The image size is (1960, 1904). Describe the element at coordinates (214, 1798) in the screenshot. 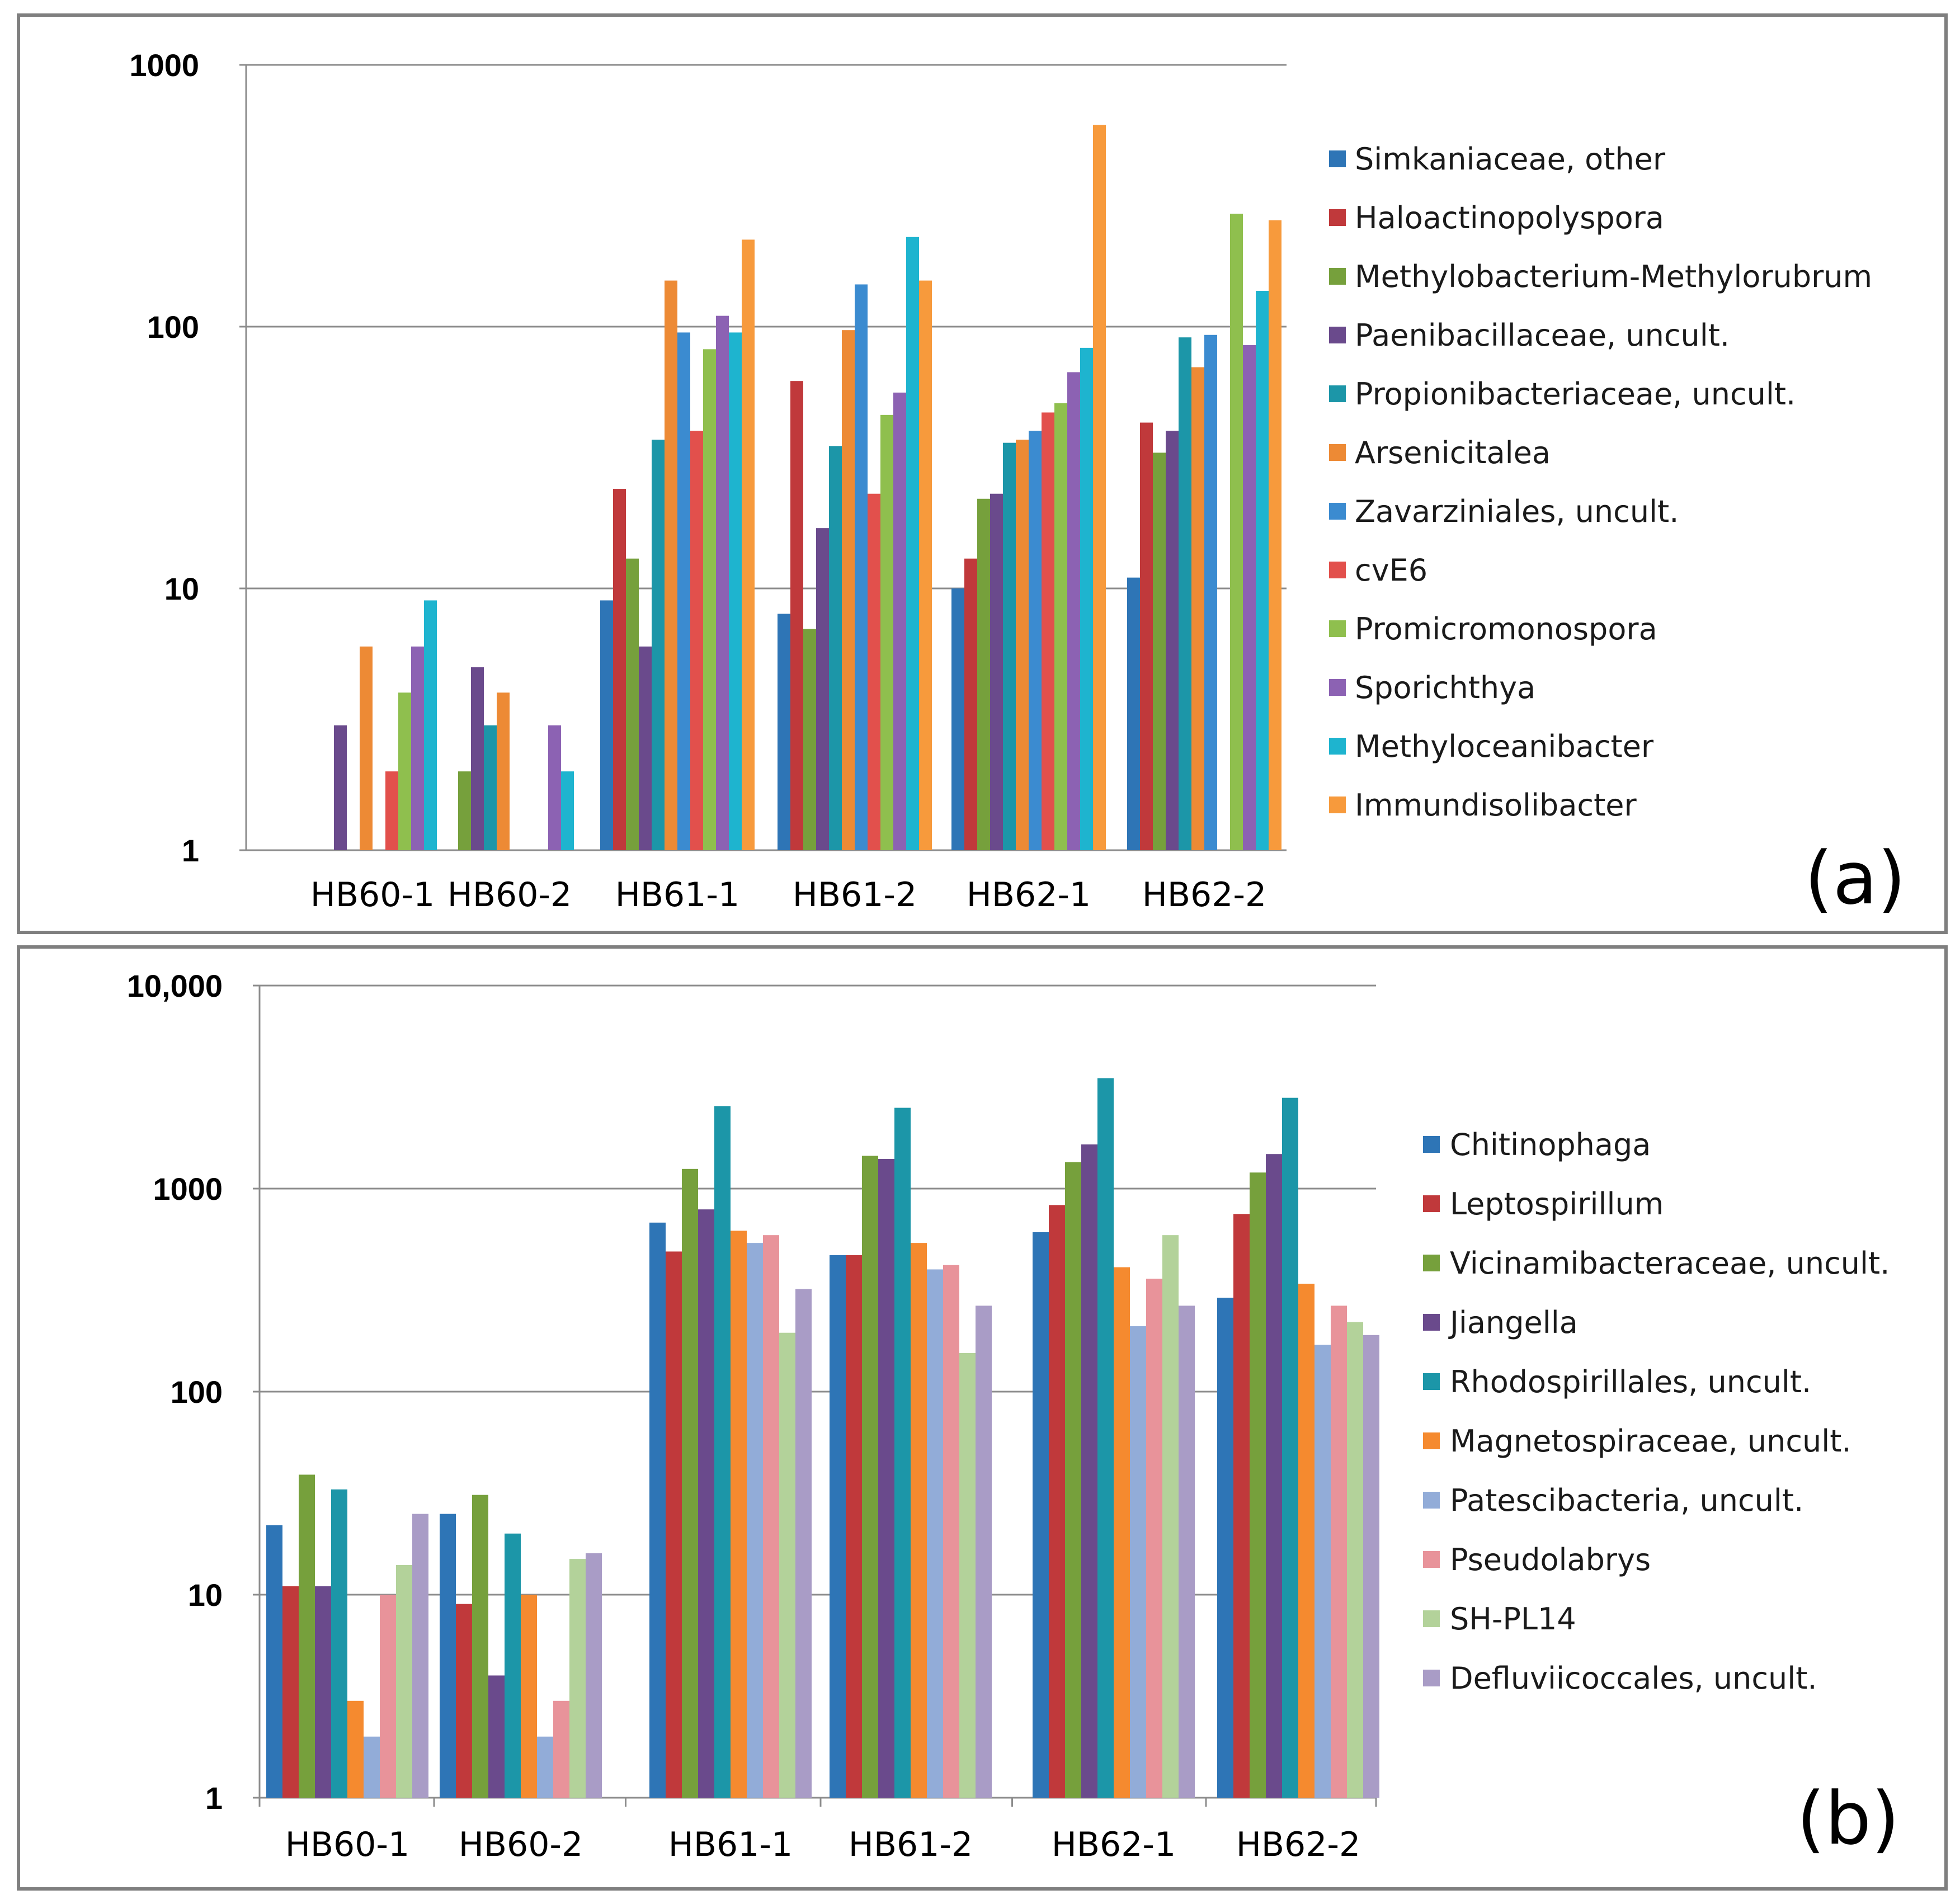

I see `y-tick-label: 1` at that location.